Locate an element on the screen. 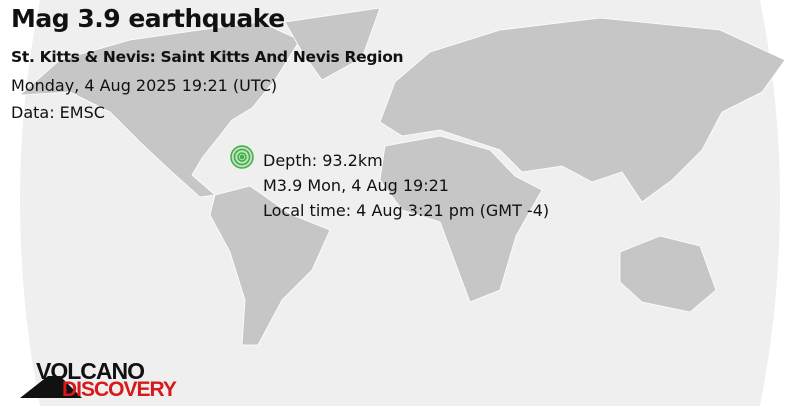  data-source-label: Data: EMSC is located at coordinates (58, 112).